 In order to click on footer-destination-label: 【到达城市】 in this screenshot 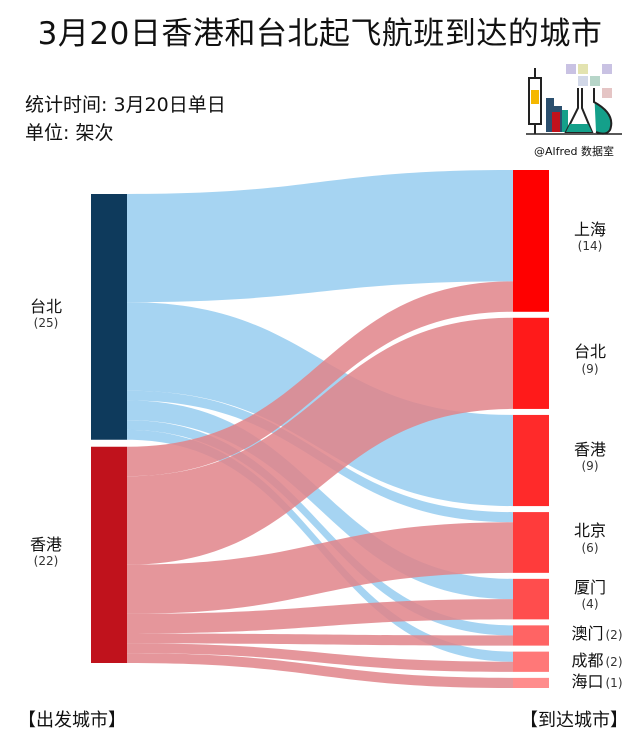, I will do `click(574, 720)`.